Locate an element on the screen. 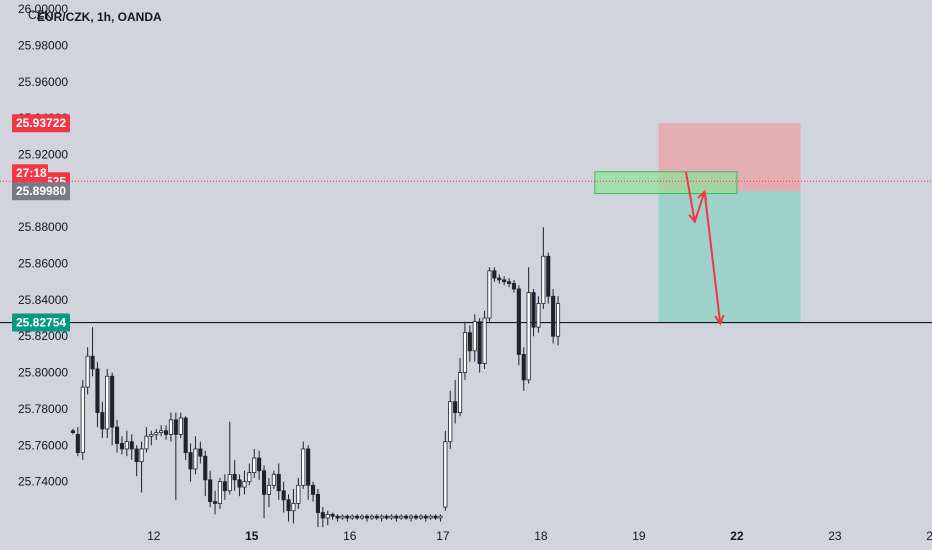  stop-price-tag-bg is located at coordinates (41, 123).